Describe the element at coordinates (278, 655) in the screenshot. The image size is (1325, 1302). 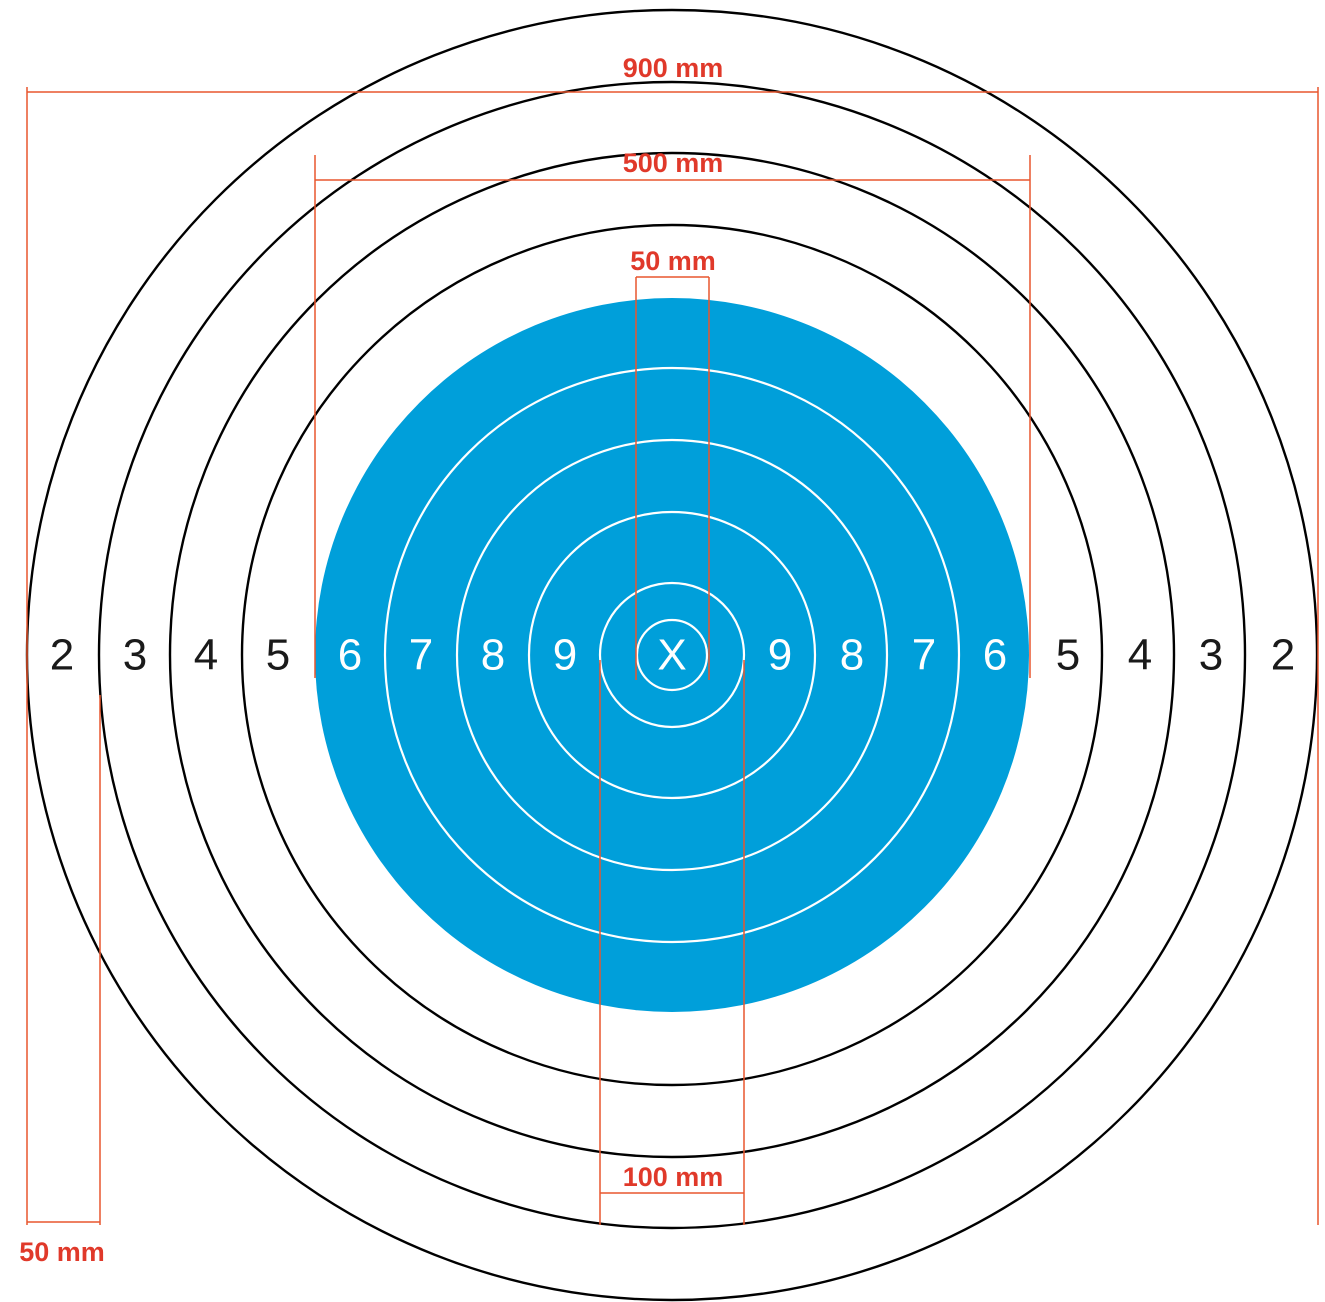
I see `score-left-5: 5` at that location.